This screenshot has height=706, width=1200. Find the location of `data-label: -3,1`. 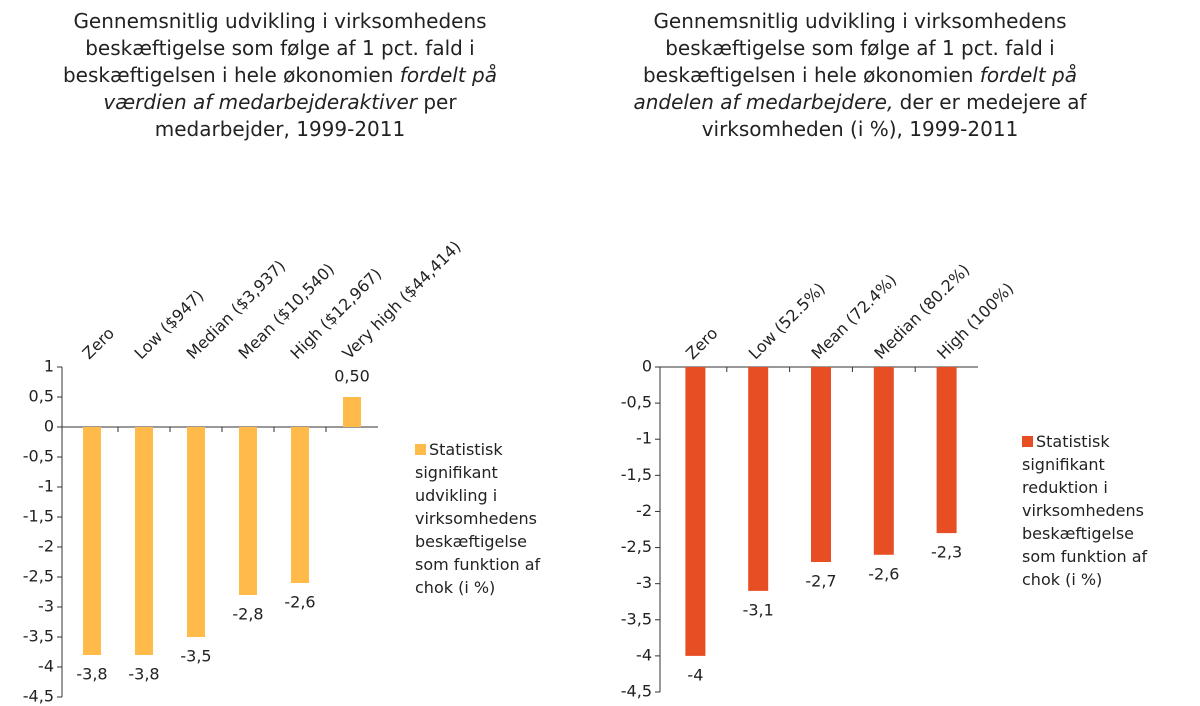

data-label: -3,1 is located at coordinates (758, 609).